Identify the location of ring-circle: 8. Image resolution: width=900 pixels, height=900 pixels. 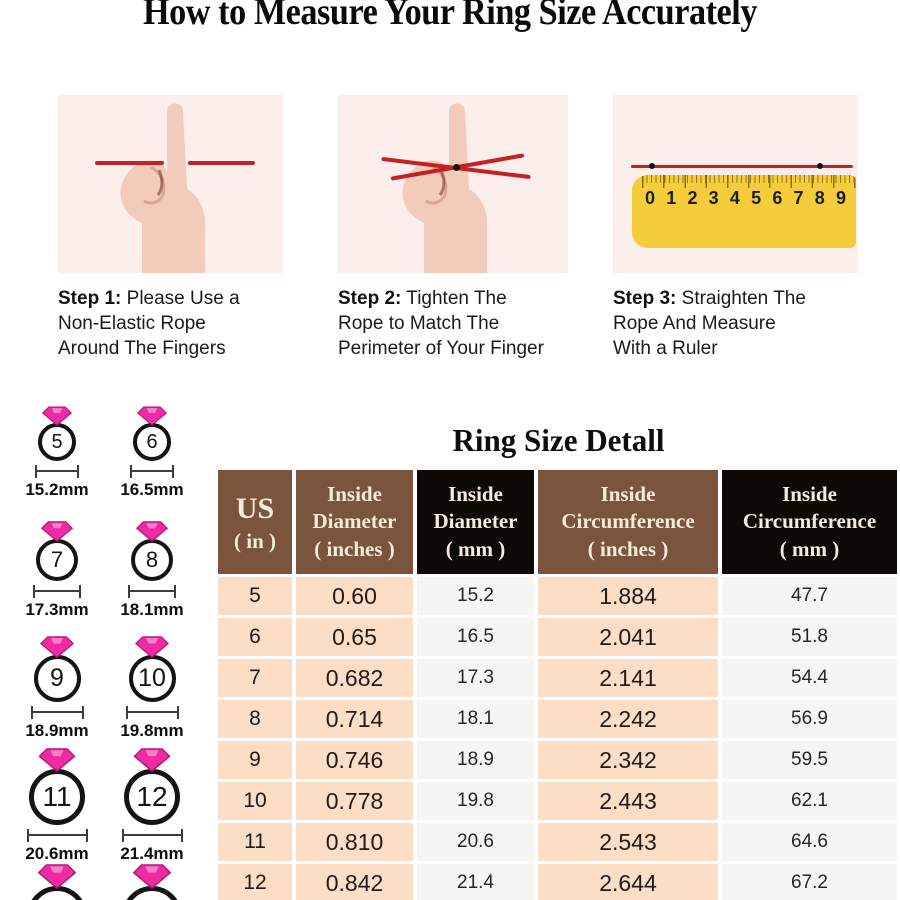
(152, 560).